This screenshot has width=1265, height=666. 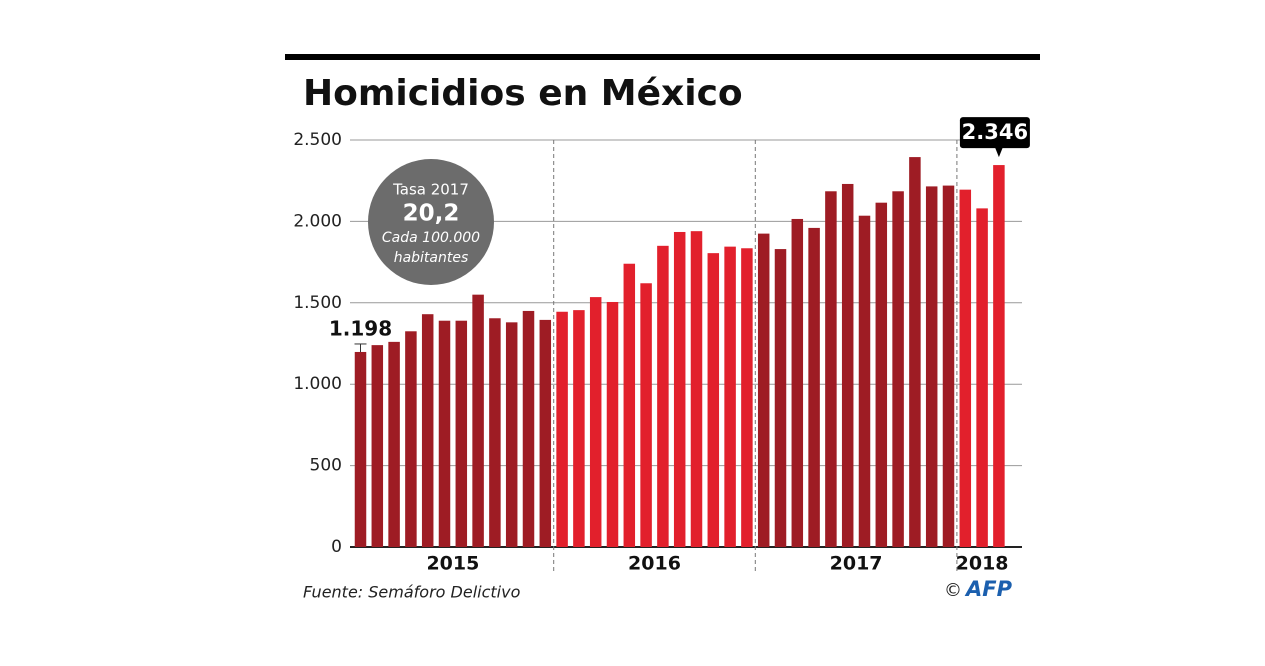 What do you see at coordinates (998, 152) in the screenshot?
I see `callout-pointer` at bounding box center [998, 152].